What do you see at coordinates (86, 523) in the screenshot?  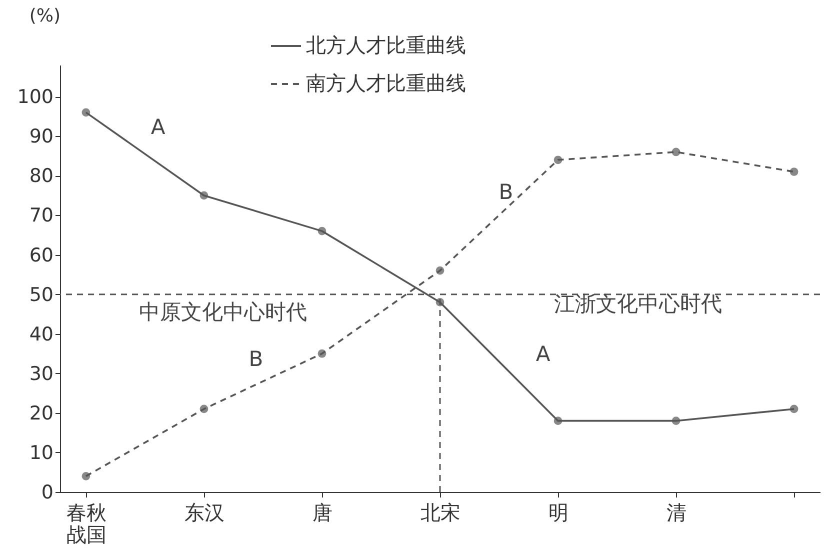 I see `x-tick-label: 春秋战国` at bounding box center [86, 523].